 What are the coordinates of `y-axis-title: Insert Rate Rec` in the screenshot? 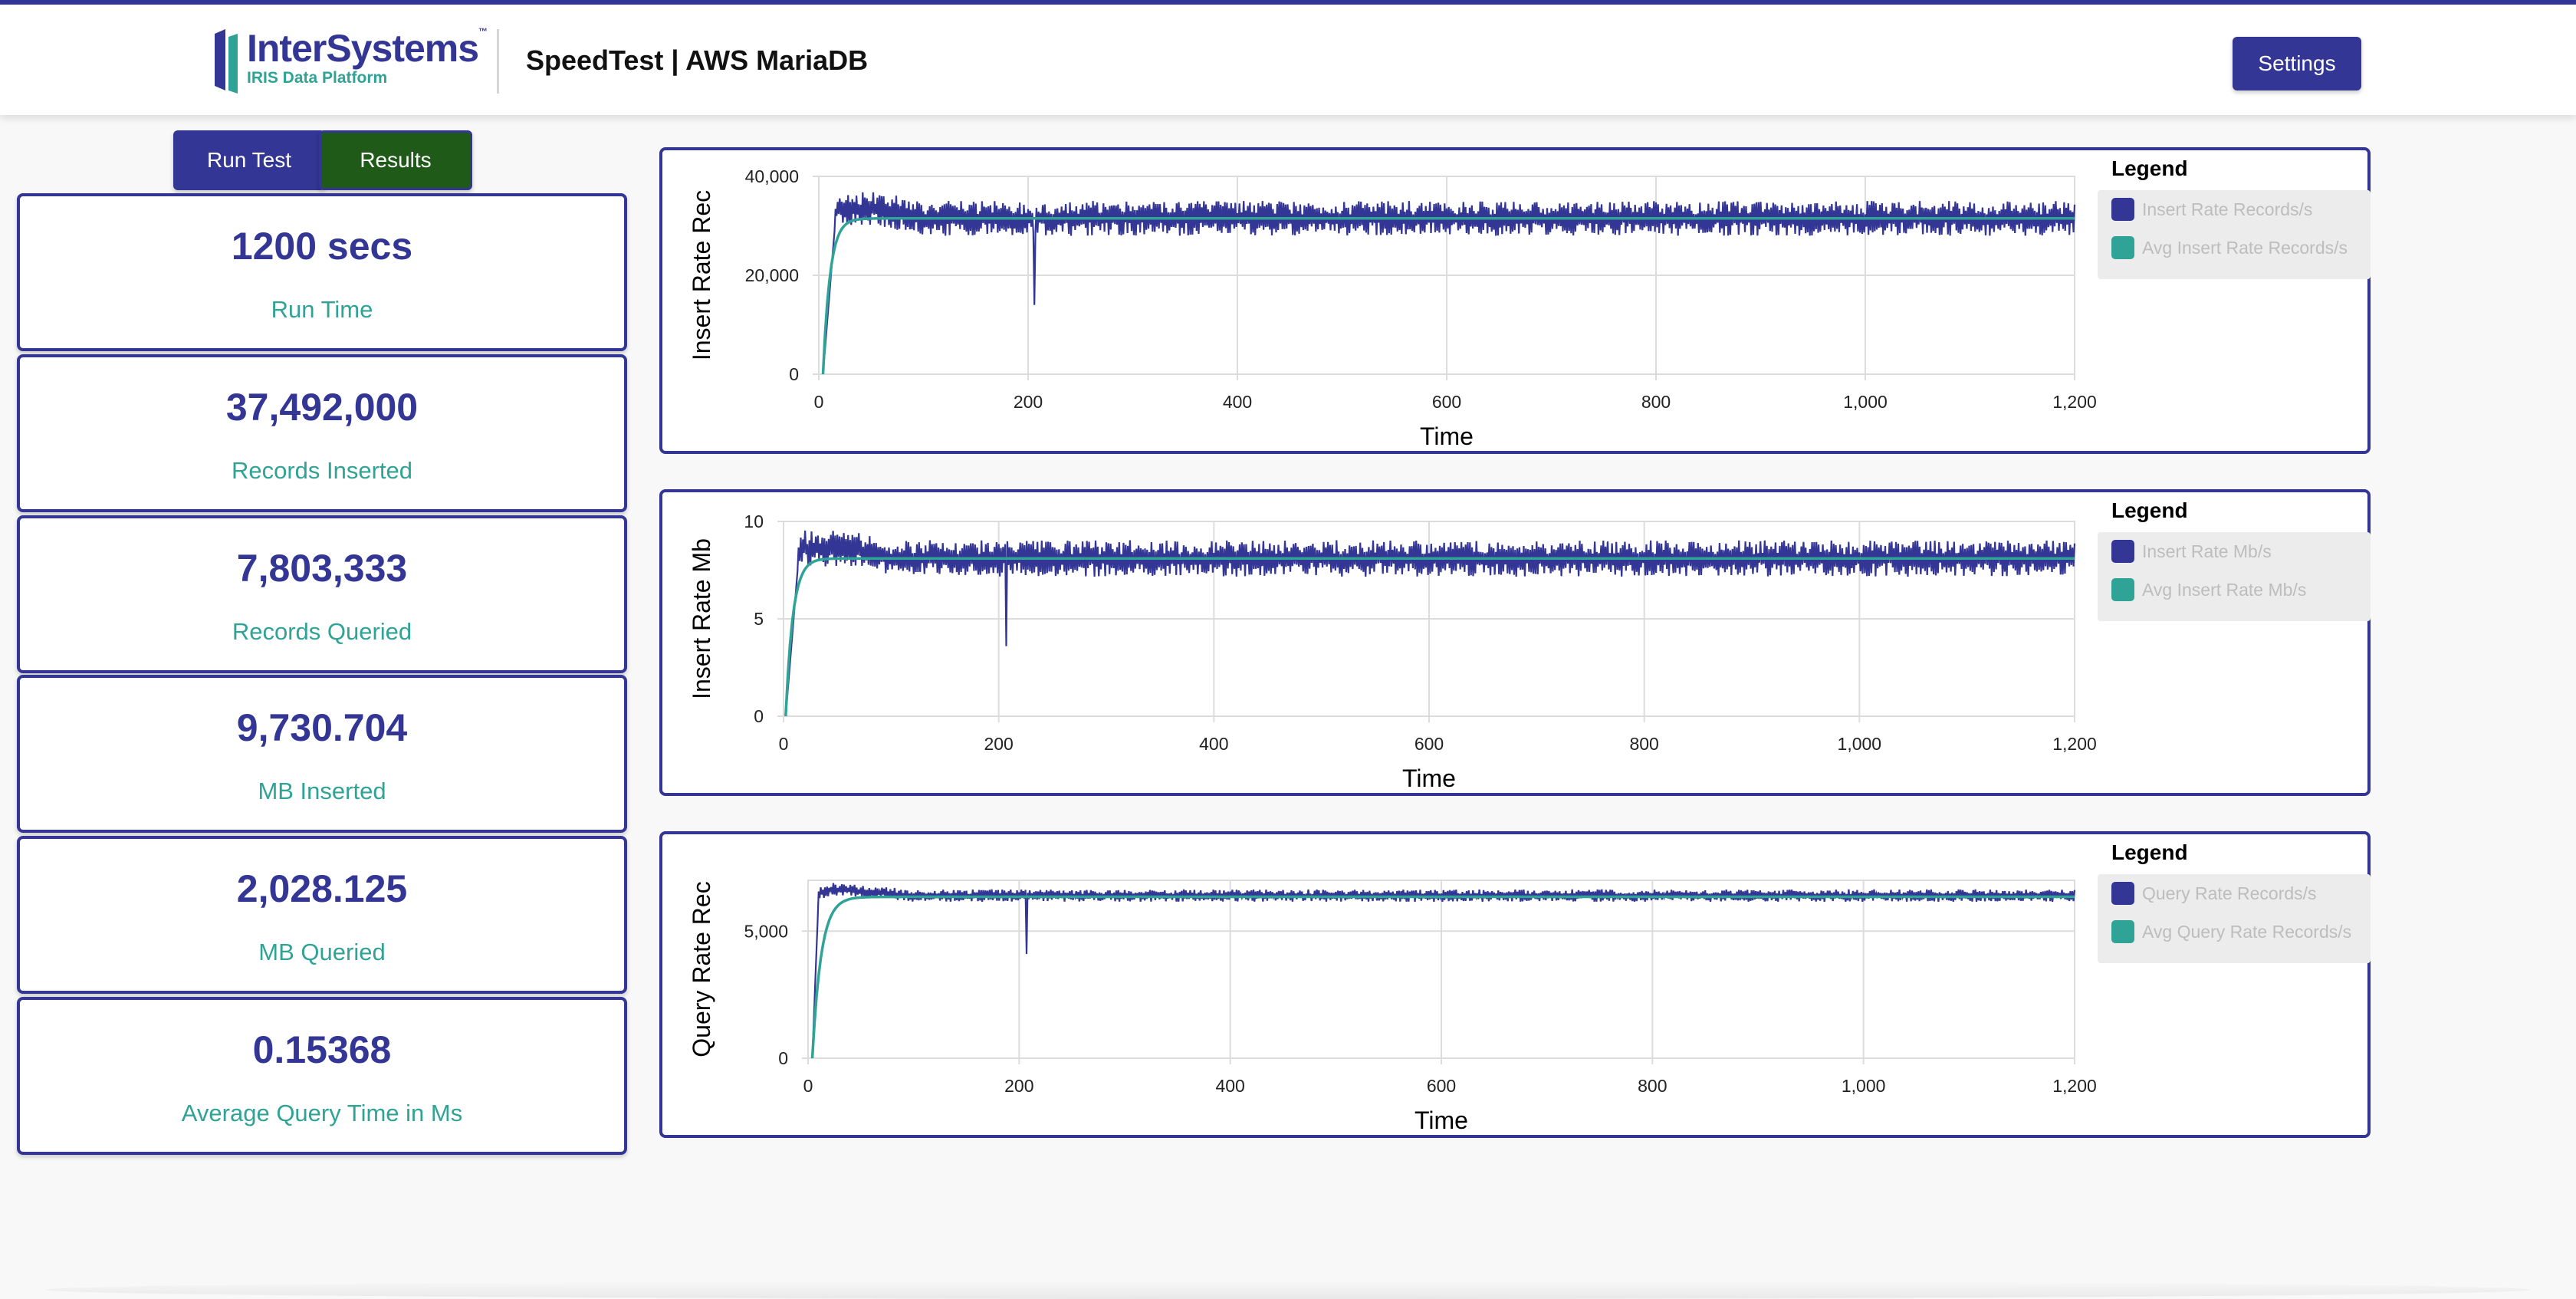 It's located at (701, 275).